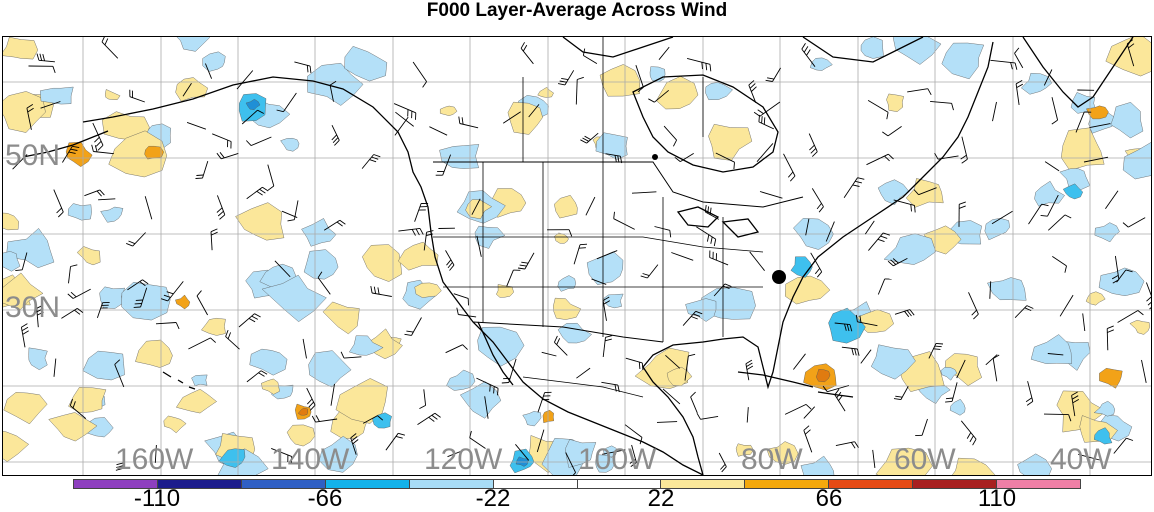  Describe the element at coordinates (577, 11) in the screenshot. I see `map-title: F000 Layer-Average Across Wind` at that location.